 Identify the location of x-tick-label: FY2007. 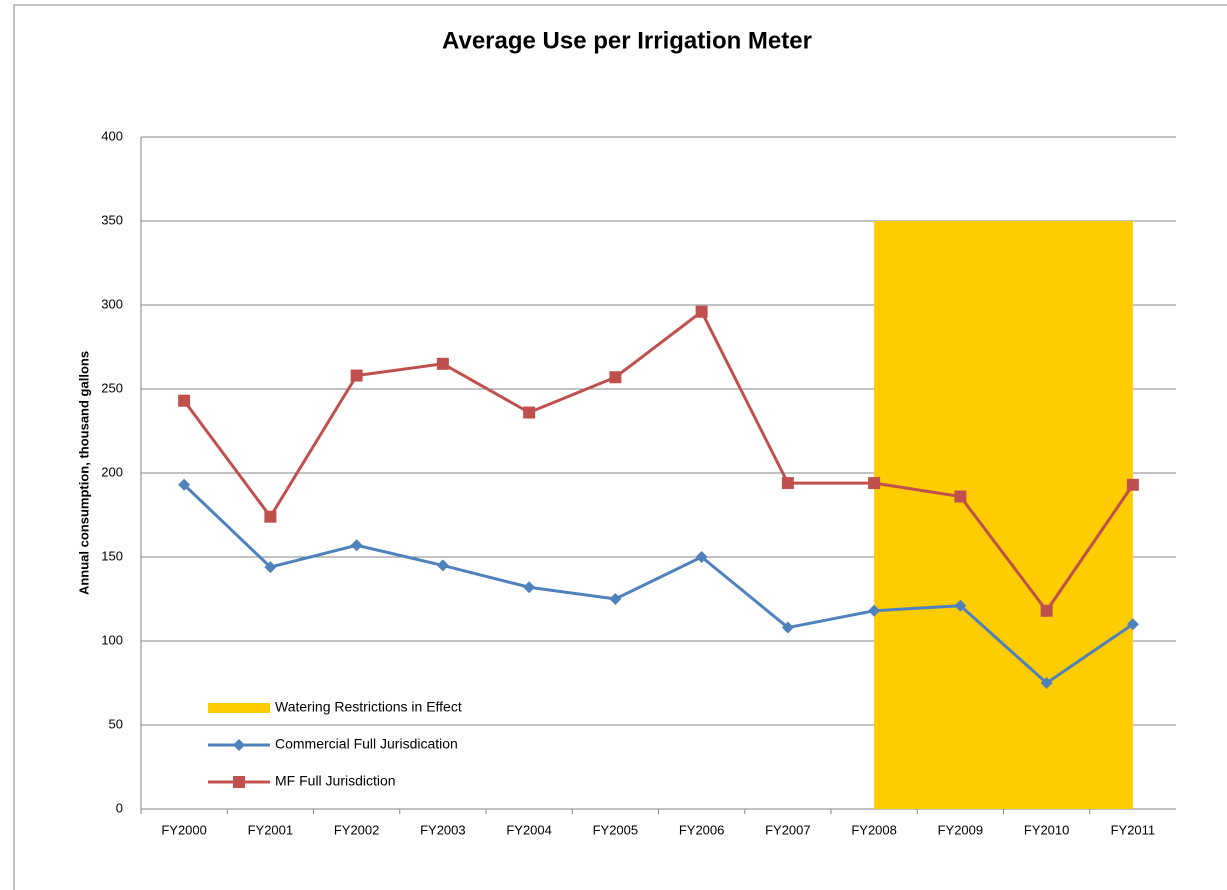
(788, 829).